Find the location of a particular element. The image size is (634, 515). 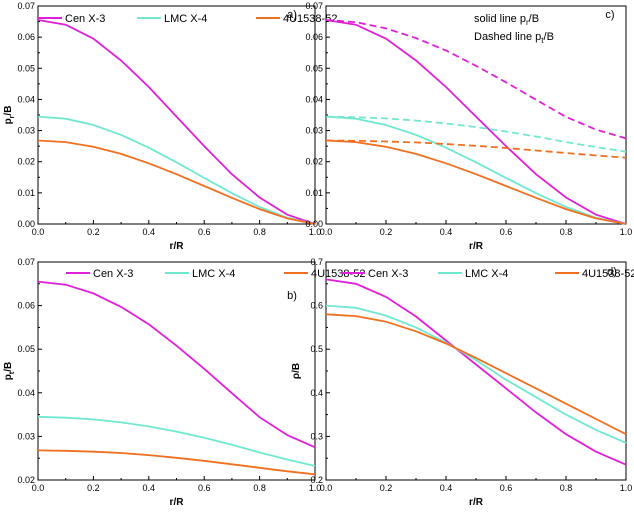

annotation-part: solid line p is located at coordinates (500, 19).